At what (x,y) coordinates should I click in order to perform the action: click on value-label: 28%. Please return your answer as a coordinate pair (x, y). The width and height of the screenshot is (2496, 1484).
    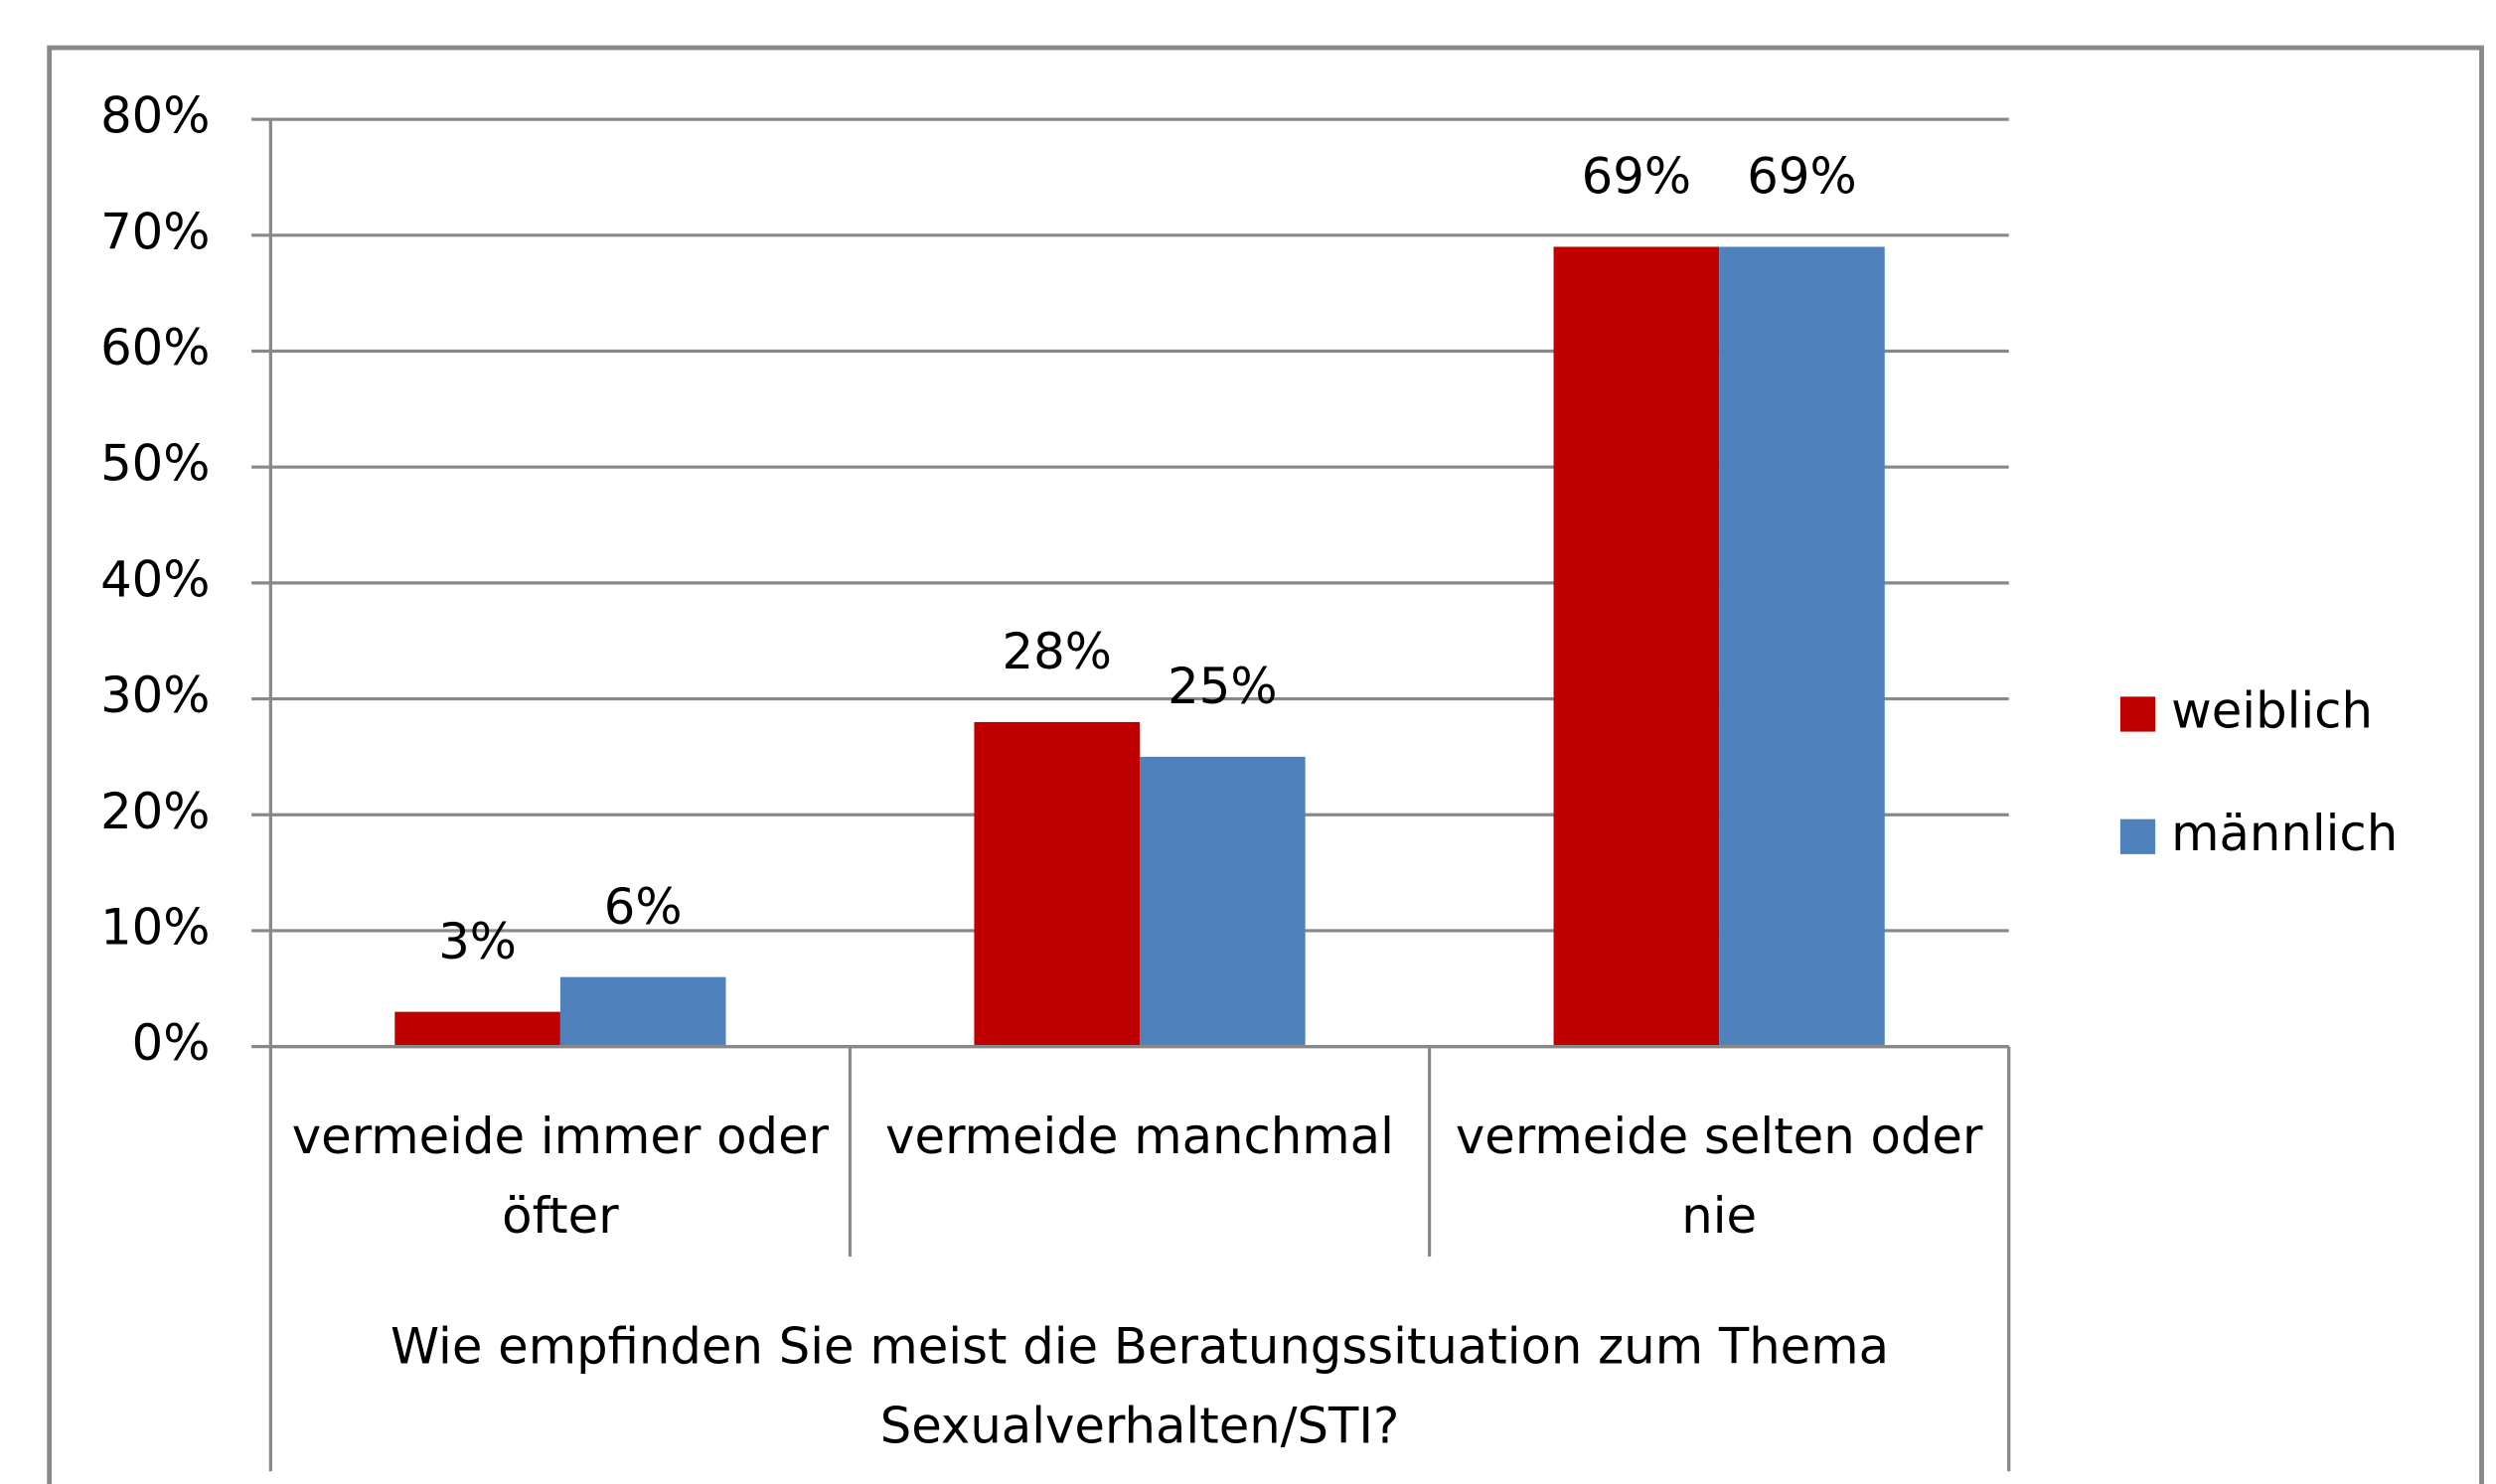
    Looking at the image, I should click on (1057, 651).